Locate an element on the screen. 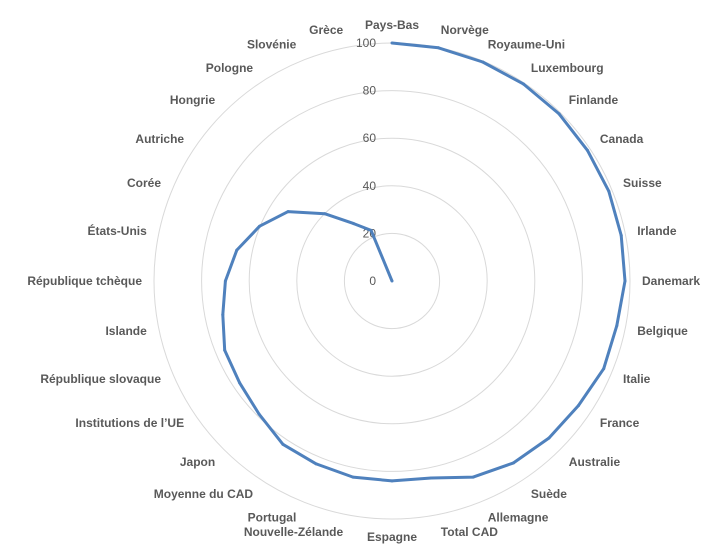 The width and height of the screenshot is (708, 544). category-label: Pays-Bas is located at coordinates (392, 25).